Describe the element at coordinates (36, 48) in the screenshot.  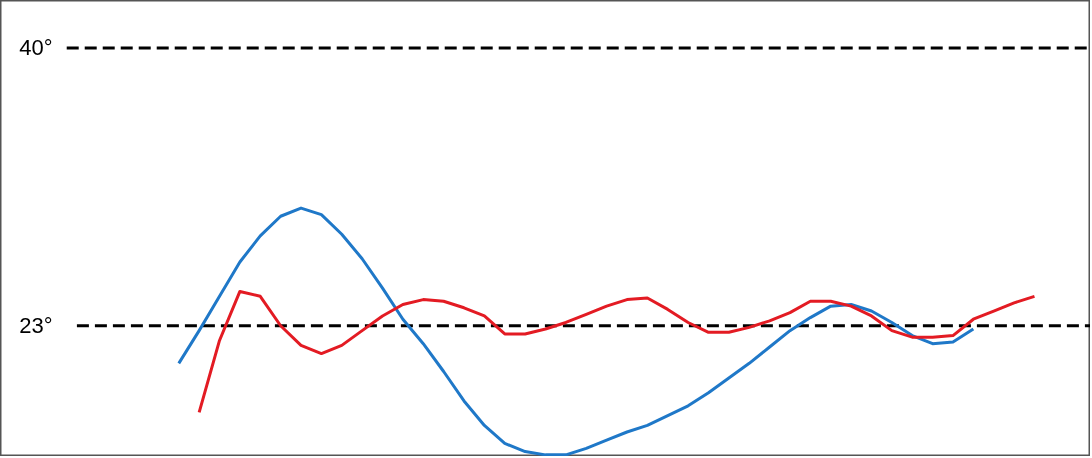
I see `ref-line-label: 40°` at that location.